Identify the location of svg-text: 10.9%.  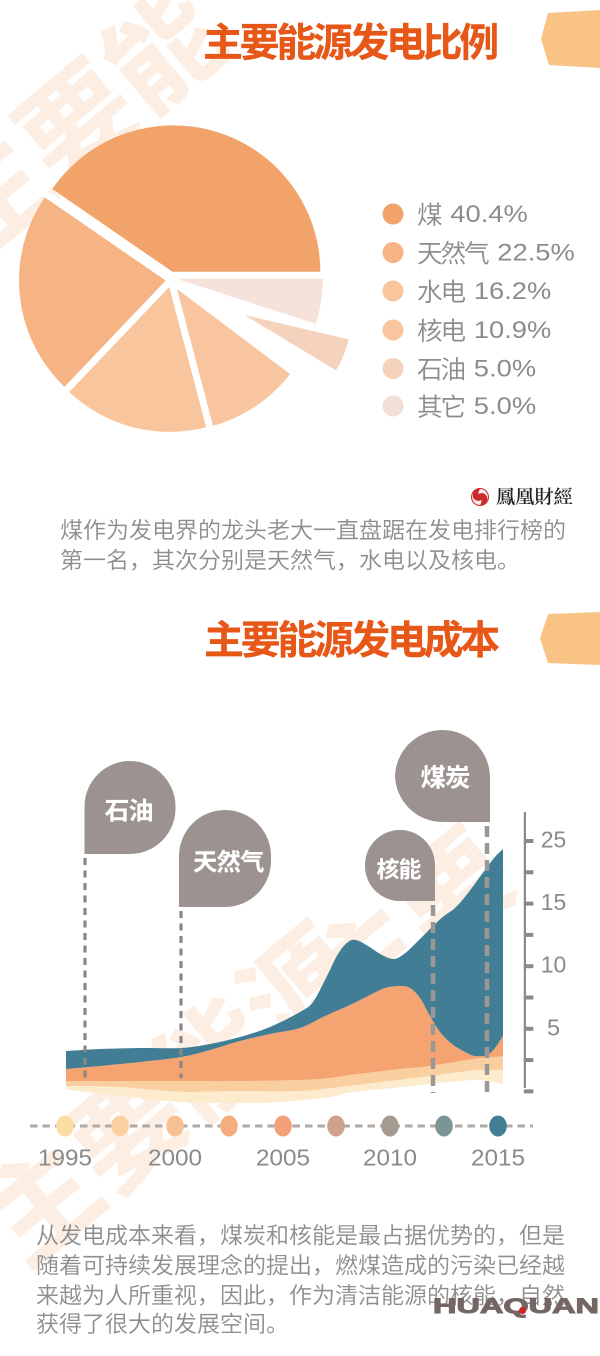
(513, 330).